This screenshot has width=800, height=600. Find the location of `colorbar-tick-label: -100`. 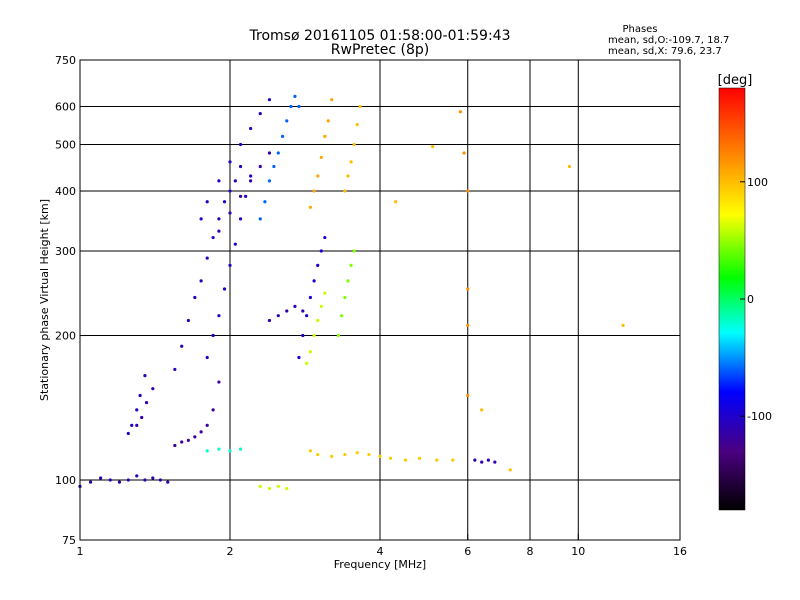

colorbar-tick-label: -100 is located at coordinates (759, 416).